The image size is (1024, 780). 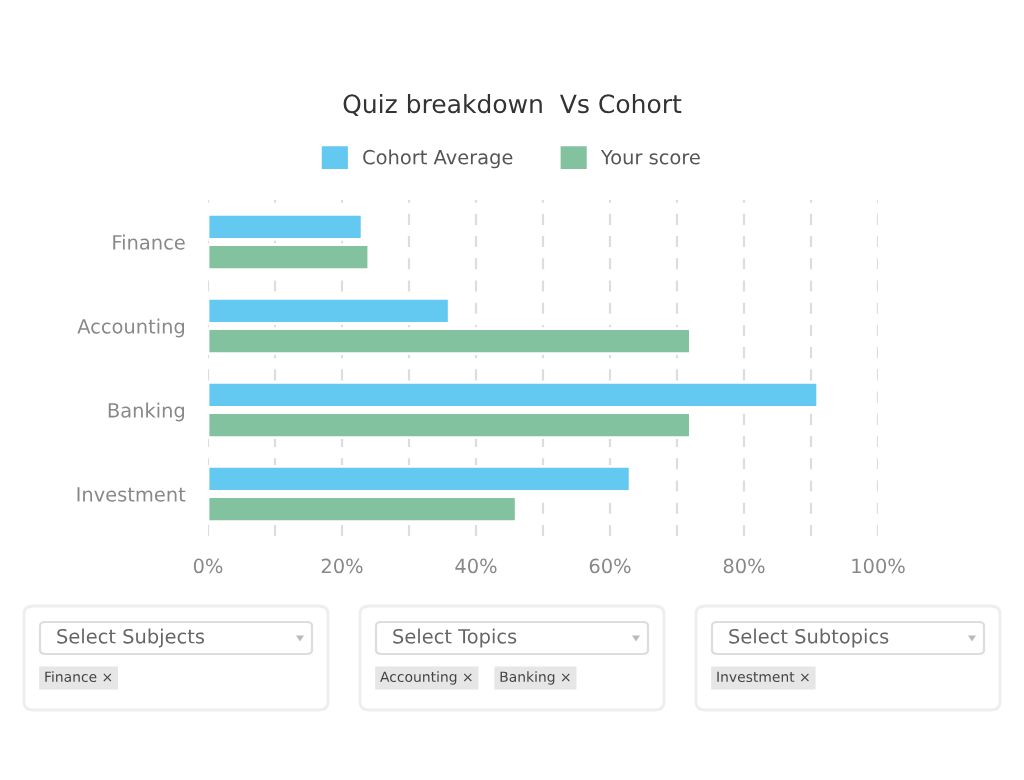 What do you see at coordinates (131, 328) in the screenshot?
I see `y-tick-label: Accounting` at bounding box center [131, 328].